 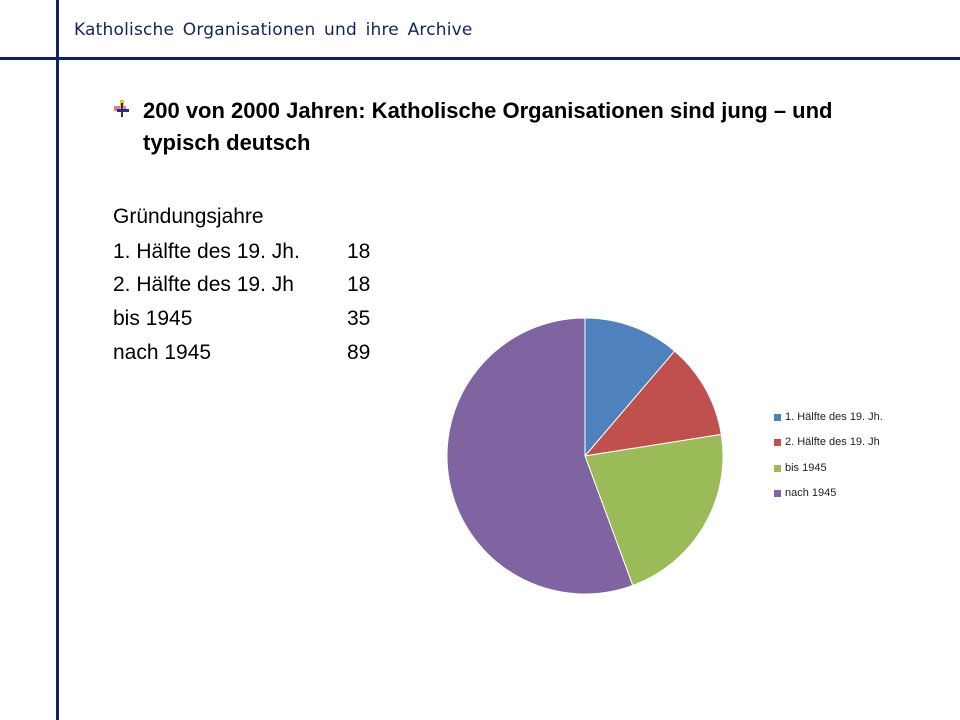 I want to click on legend-item: 1. Hälfte des 19. Jh., so click(x=828, y=417).